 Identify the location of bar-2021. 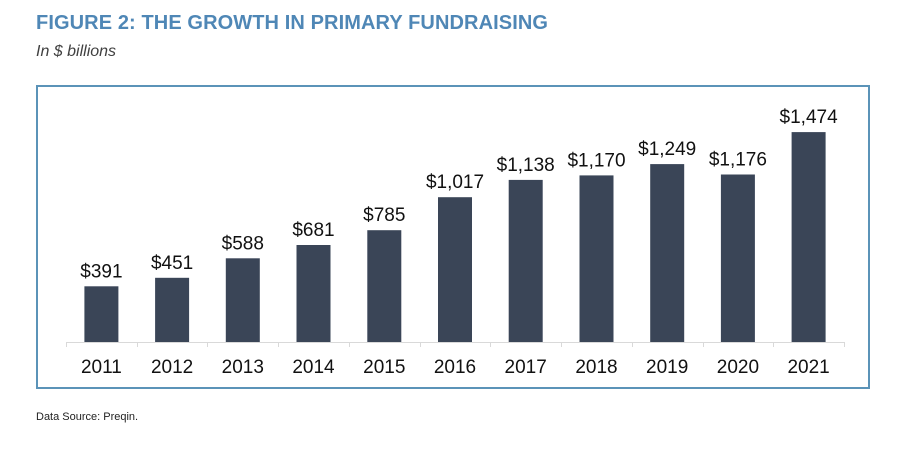
(808, 237).